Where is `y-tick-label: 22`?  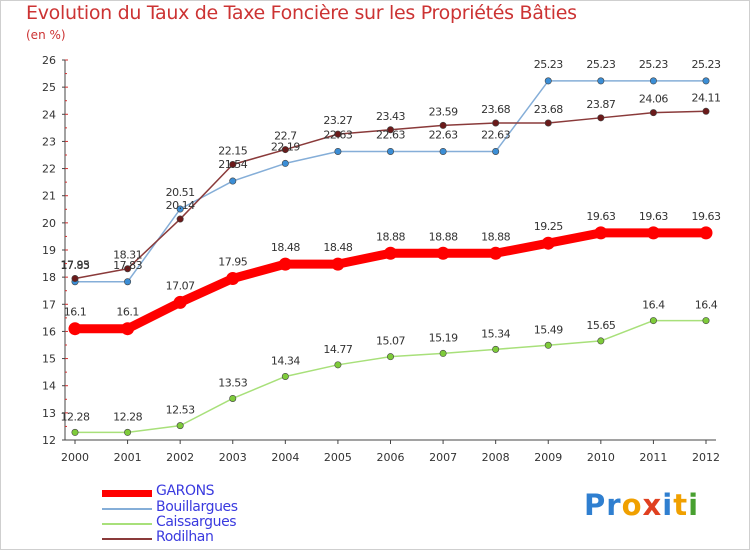 y-tick-label: 22 is located at coordinates (49, 169).